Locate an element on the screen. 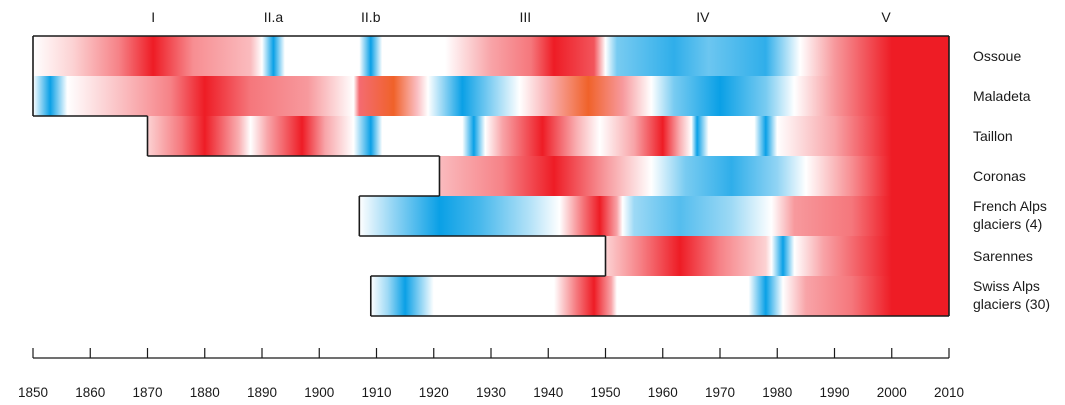 This screenshot has width=1065, height=405. glacier-label: French Alps is located at coordinates (1010, 206).